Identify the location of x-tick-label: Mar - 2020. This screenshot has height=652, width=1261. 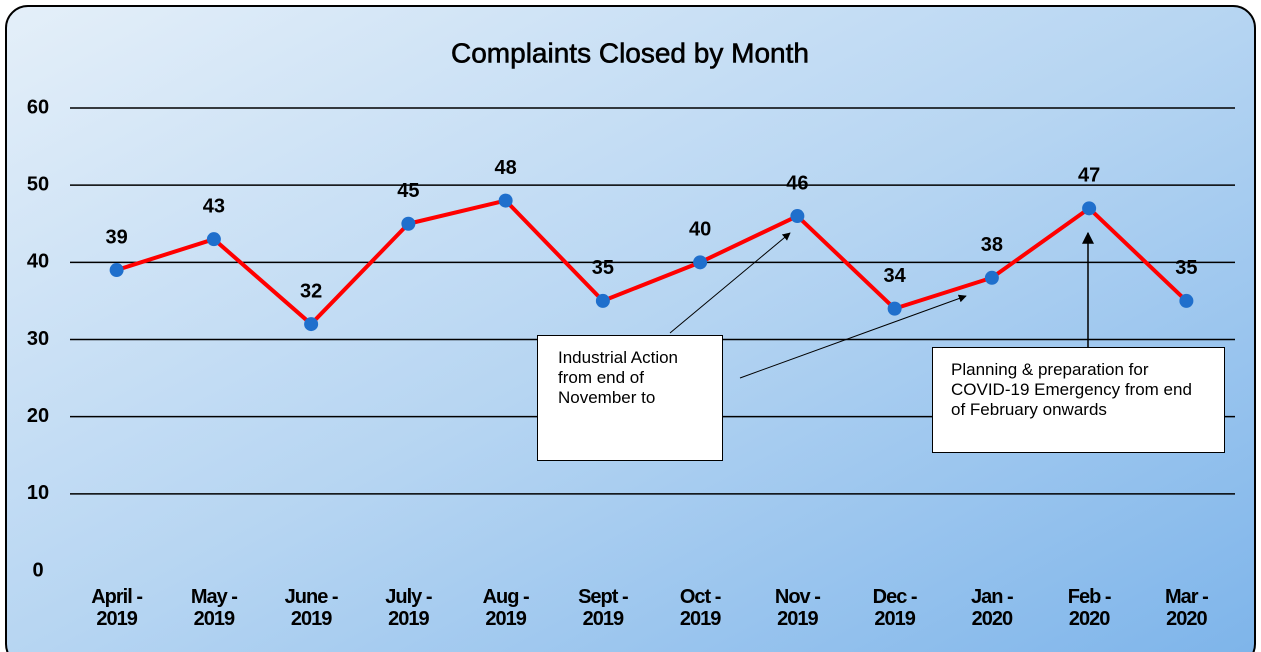
(1186, 608).